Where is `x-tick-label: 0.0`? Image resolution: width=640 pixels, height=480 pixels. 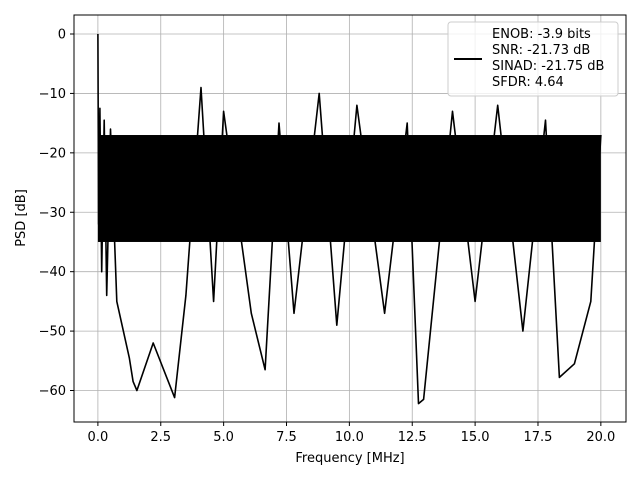
x-tick-label: 0.0 is located at coordinates (98, 437).